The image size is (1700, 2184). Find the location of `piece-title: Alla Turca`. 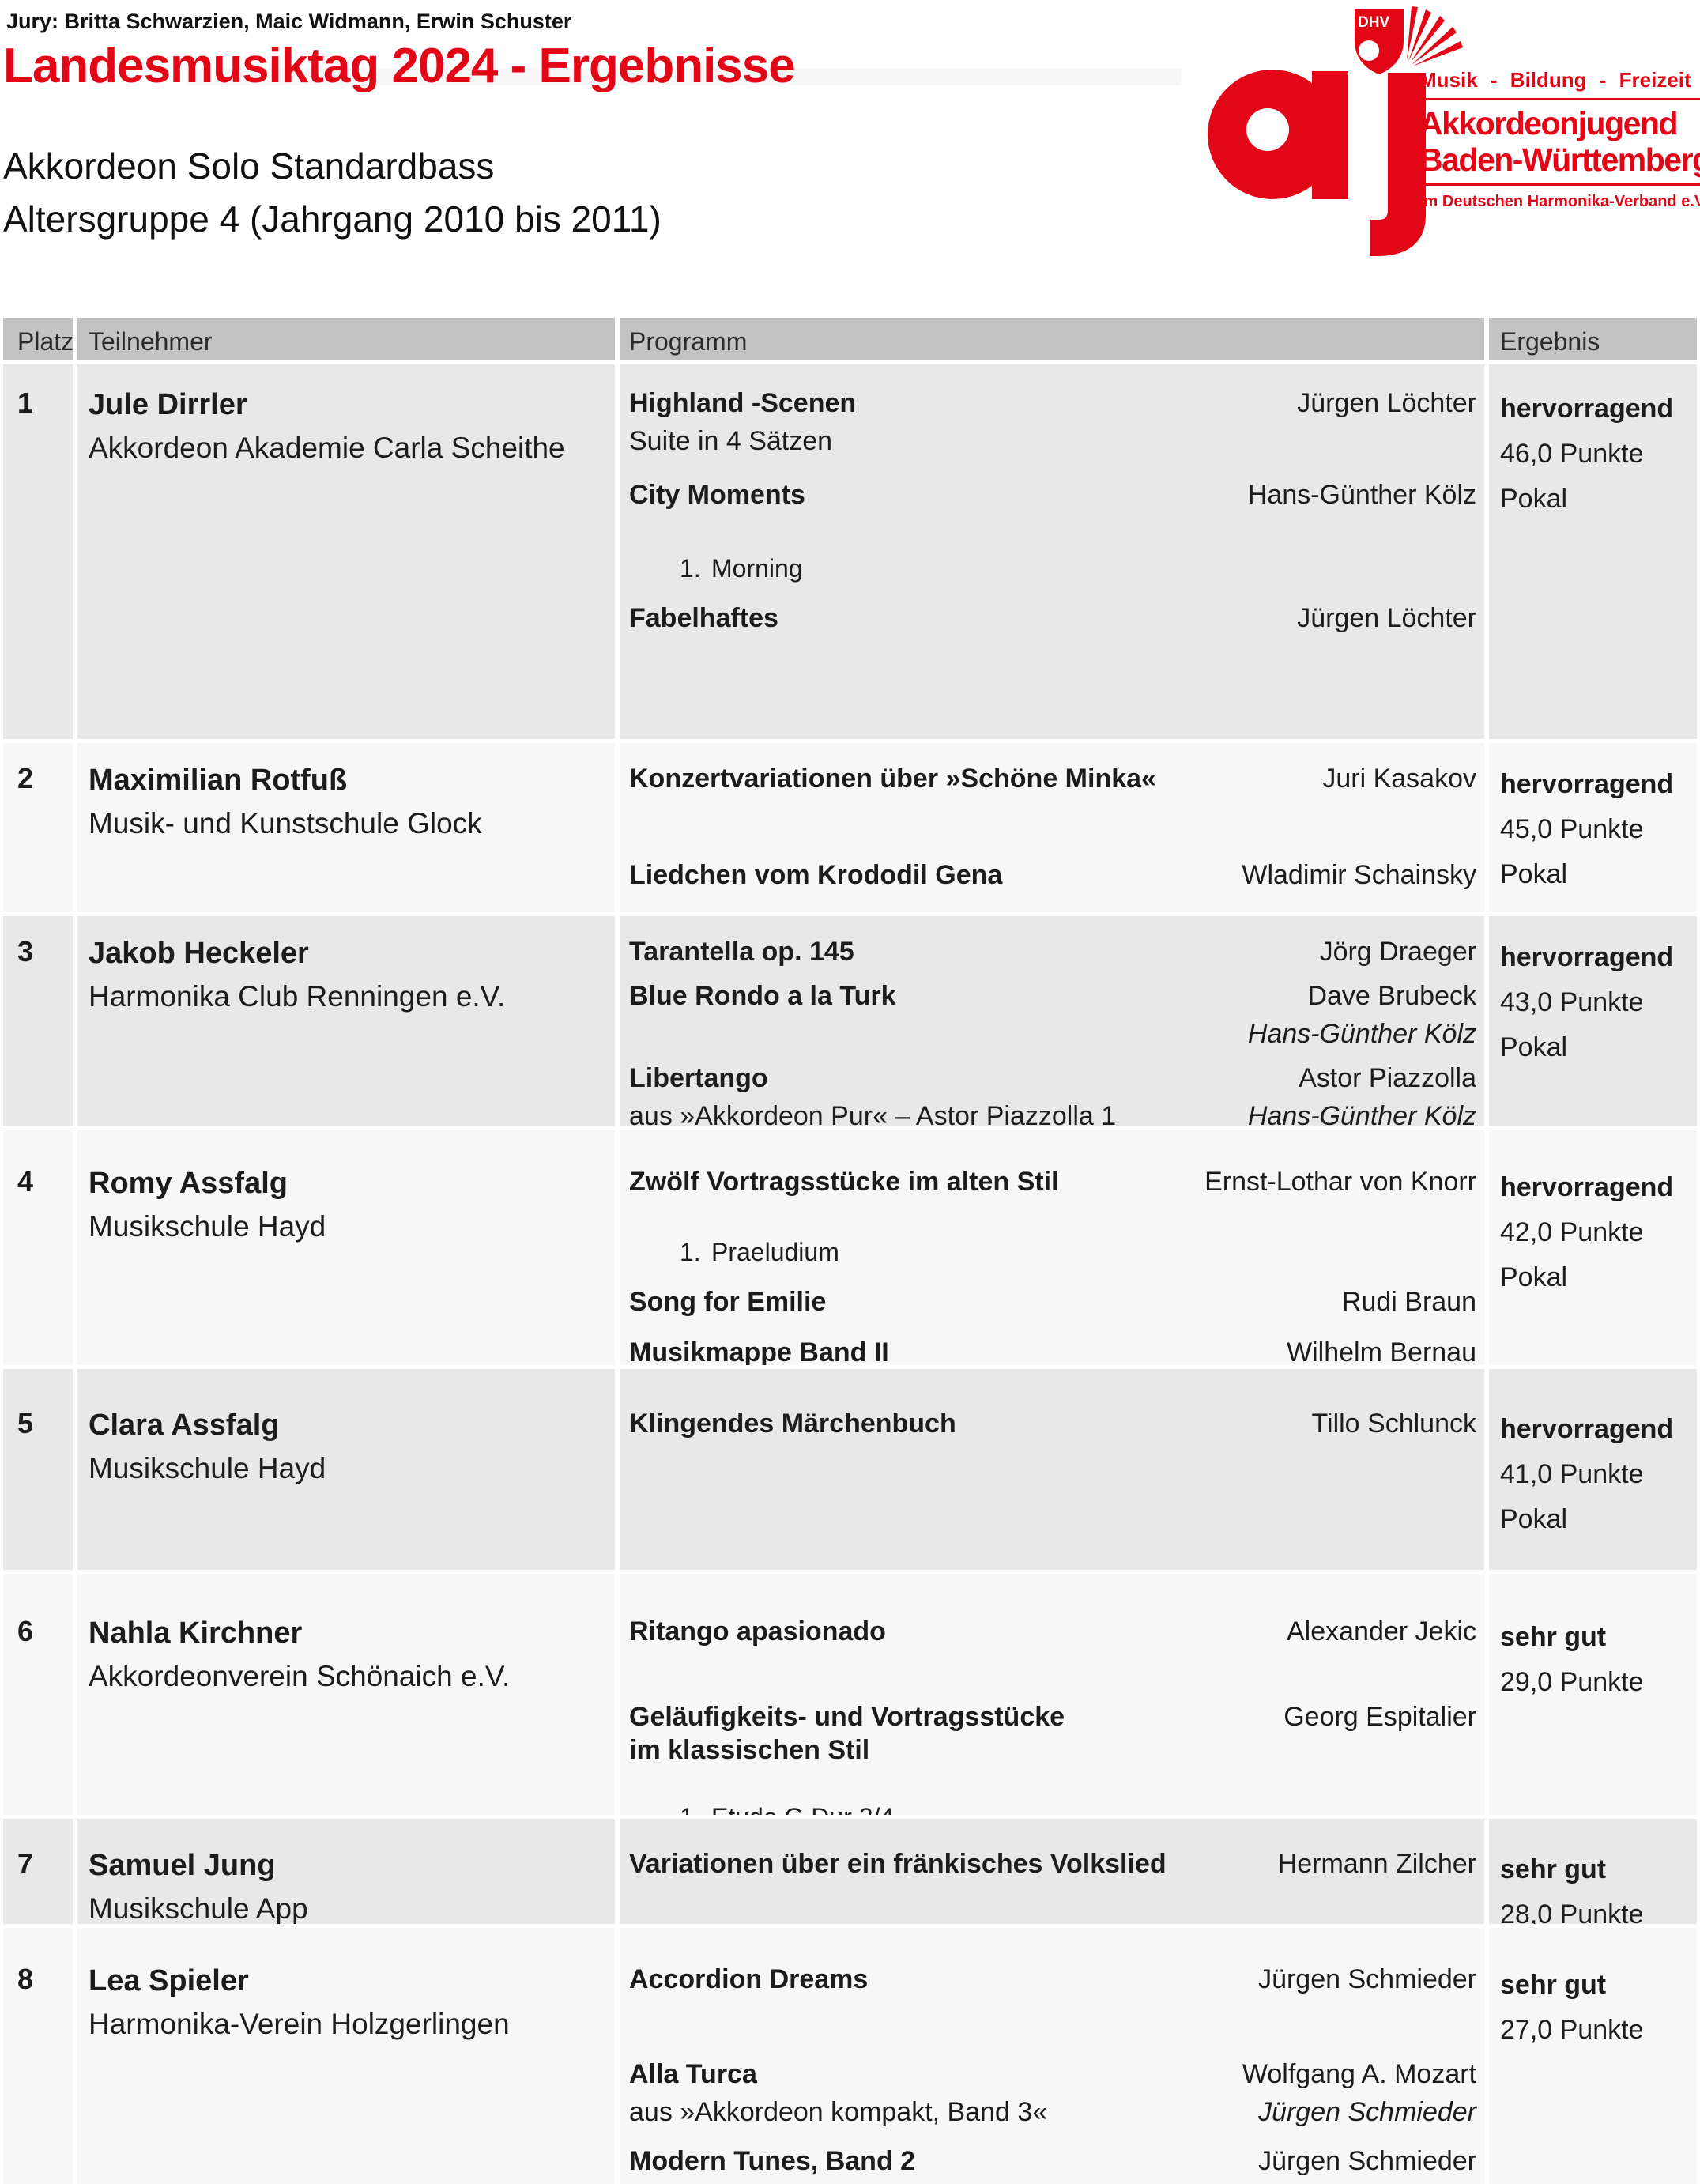

piece-title: Alla Turca is located at coordinates (693, 2074).